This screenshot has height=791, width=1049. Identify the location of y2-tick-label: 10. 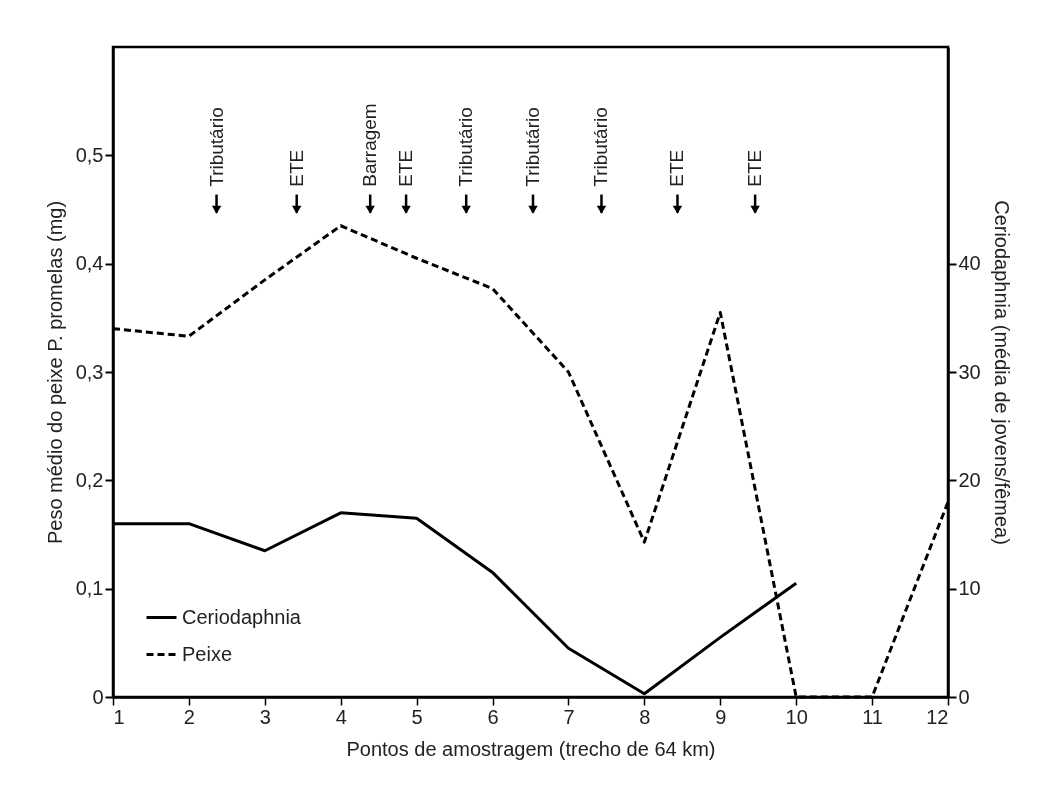
(969, 588).